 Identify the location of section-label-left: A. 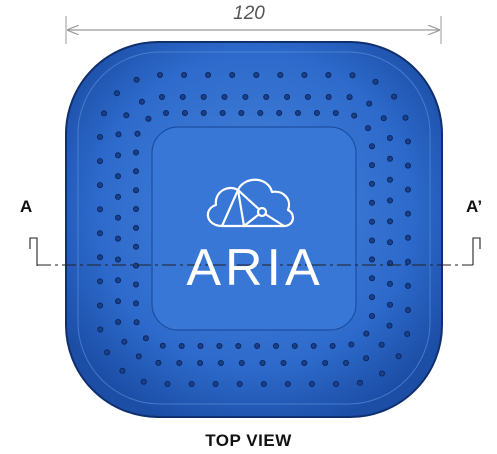
(26, 206).